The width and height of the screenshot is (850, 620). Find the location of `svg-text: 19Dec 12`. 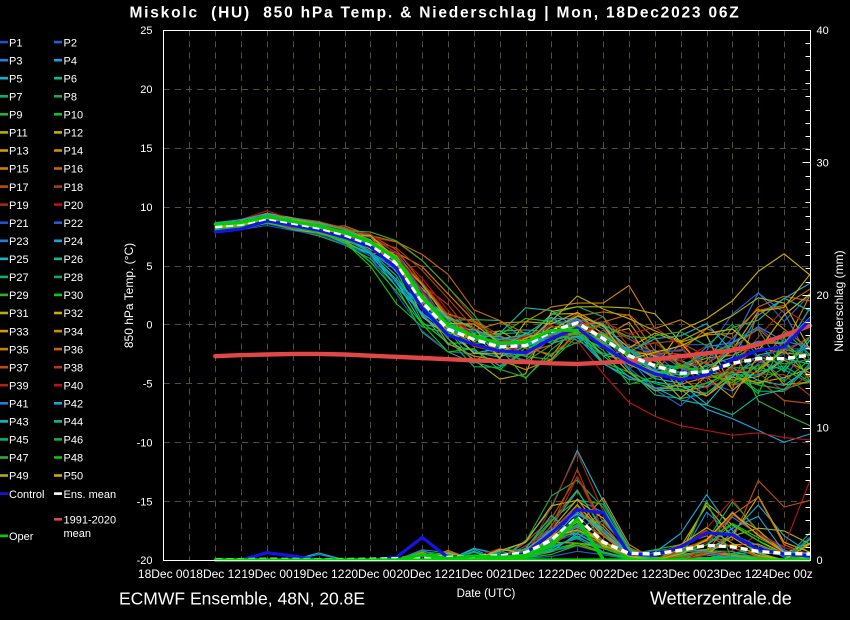

svg-text: 19Dec 12 is located at coordinates (319, 574).